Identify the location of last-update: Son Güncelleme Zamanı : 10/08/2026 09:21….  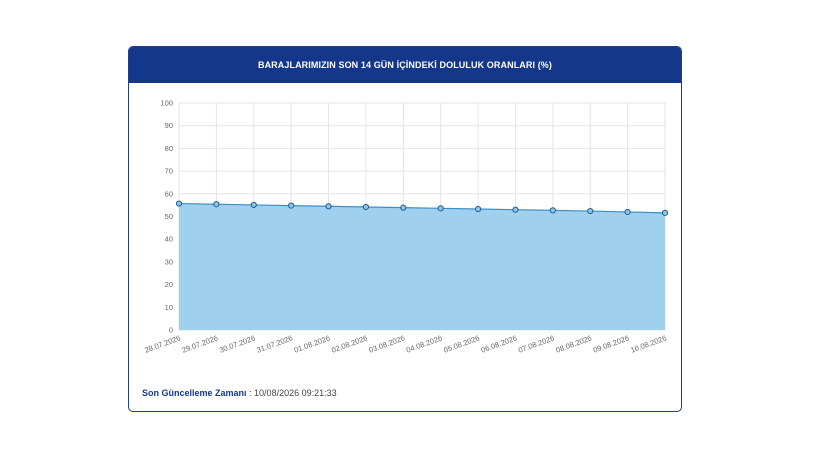
(239, 393).